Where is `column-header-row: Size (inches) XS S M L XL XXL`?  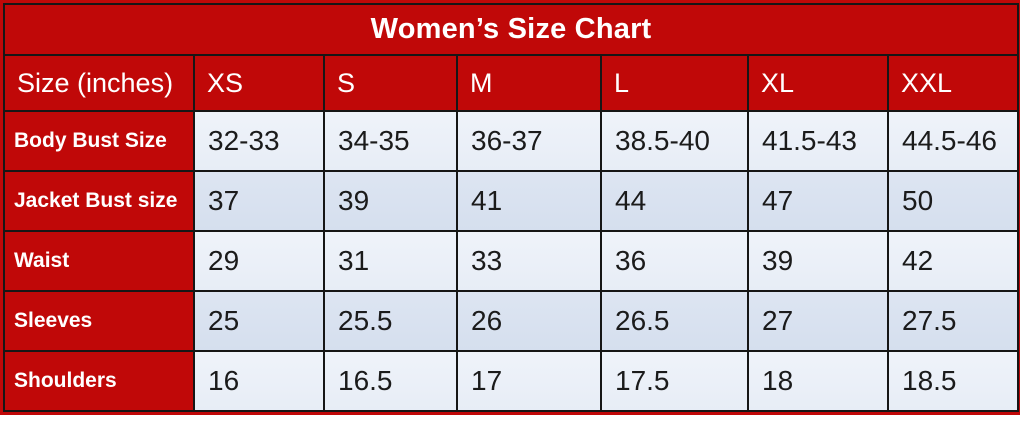
column-header-row: Size (inches) XS S M L XL XXL is located at coordinates (511, 83).